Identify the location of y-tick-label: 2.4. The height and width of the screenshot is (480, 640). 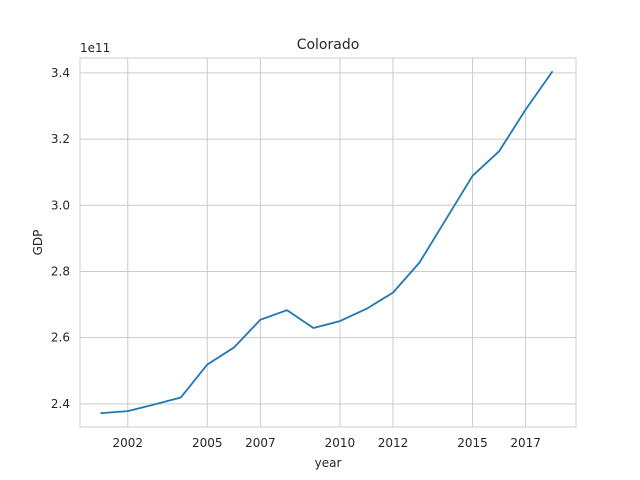
(60, 404).